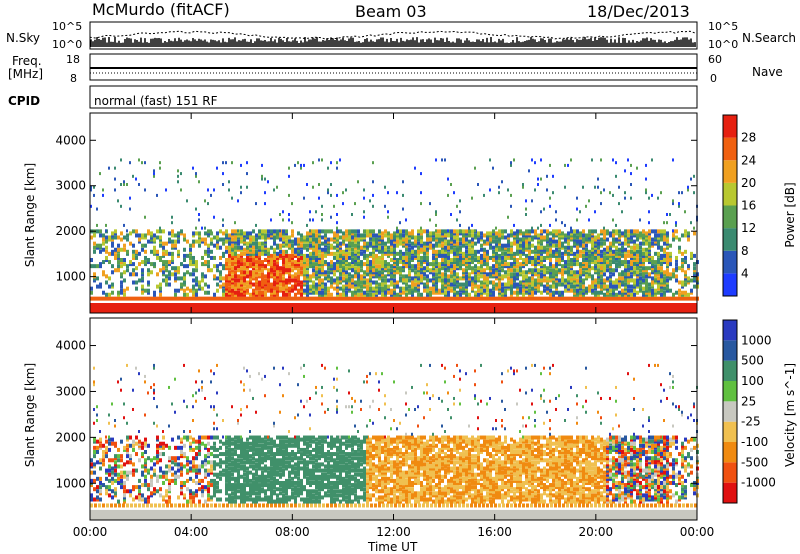 This screenshot has width=800, height=554. Describe the element at coordinates (748, 138) in the screenshot. I see `power-colorbar-tick-label: 28` at that location.